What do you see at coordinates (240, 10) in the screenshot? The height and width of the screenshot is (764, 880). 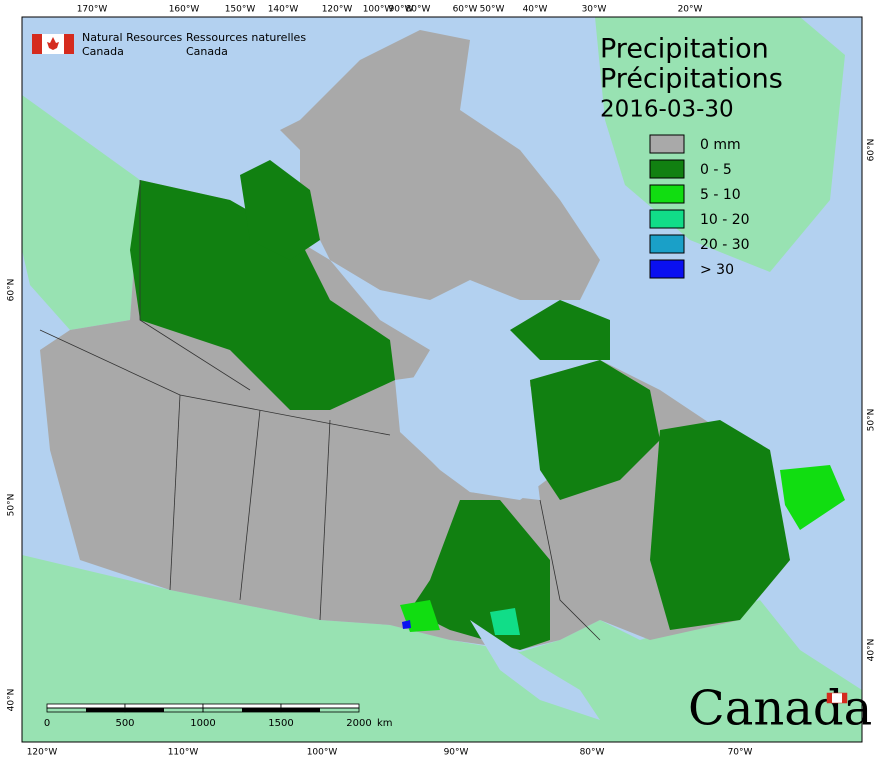 I see `longitude-label: 150°W` at bounding box center [240, 10].